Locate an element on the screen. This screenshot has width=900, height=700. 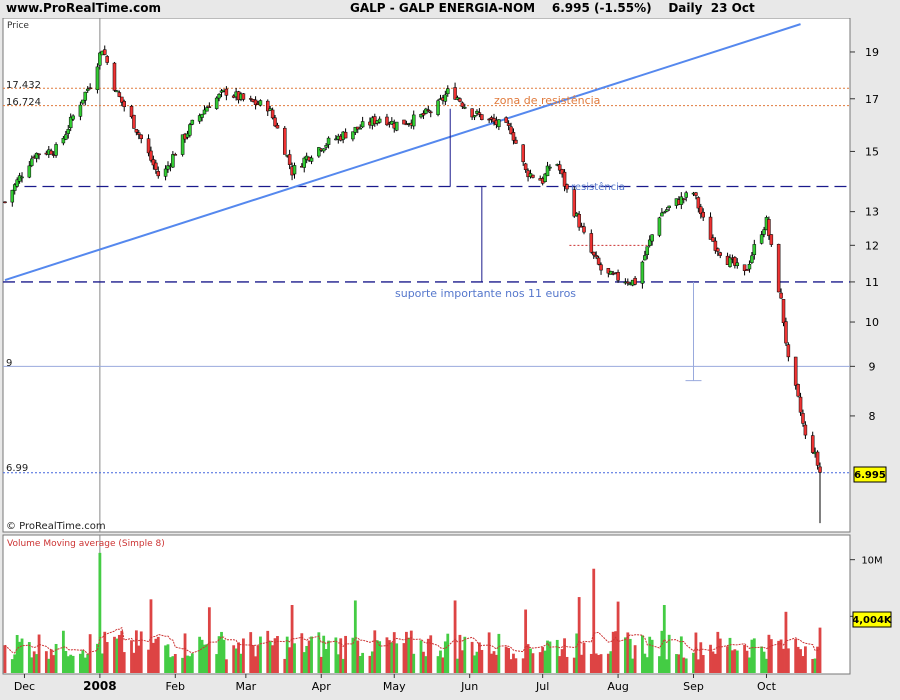
time-axis-label: Mar is located at coordinates (245, 686).